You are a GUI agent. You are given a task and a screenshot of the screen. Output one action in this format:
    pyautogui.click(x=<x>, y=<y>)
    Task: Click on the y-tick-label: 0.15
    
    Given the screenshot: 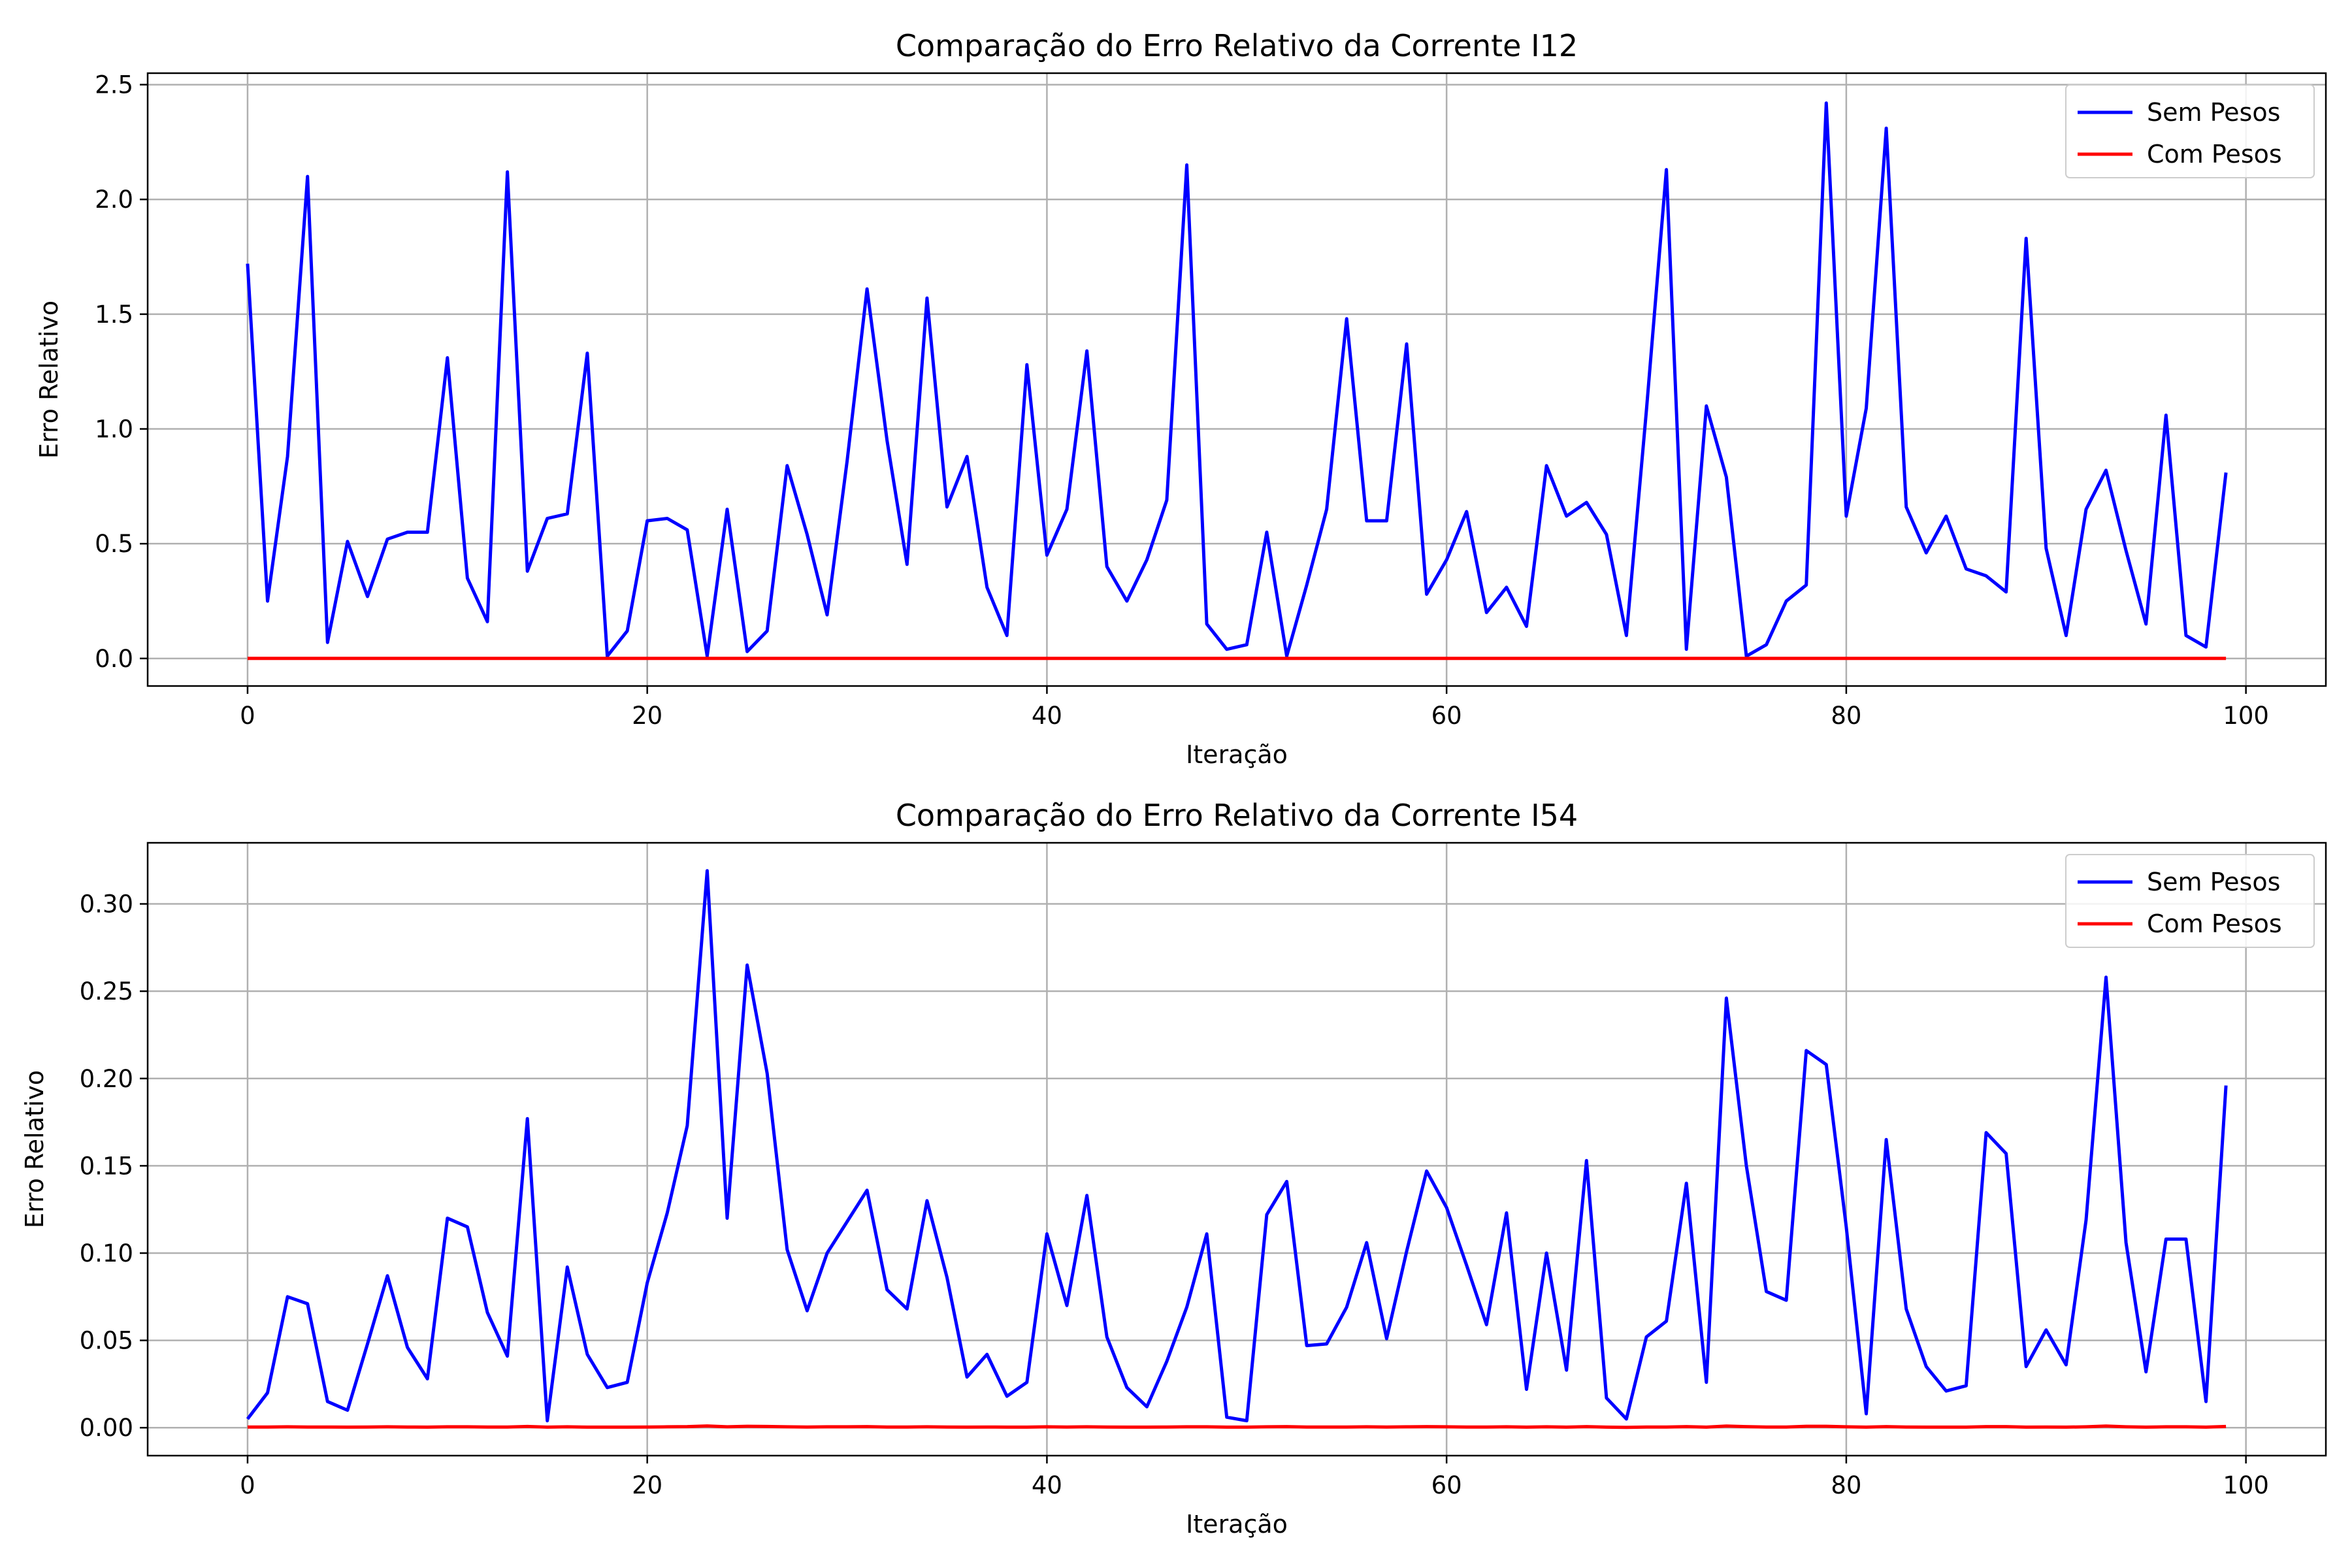 What is the action you would take?
    pyautogui.click(x=106, y=1166)
    